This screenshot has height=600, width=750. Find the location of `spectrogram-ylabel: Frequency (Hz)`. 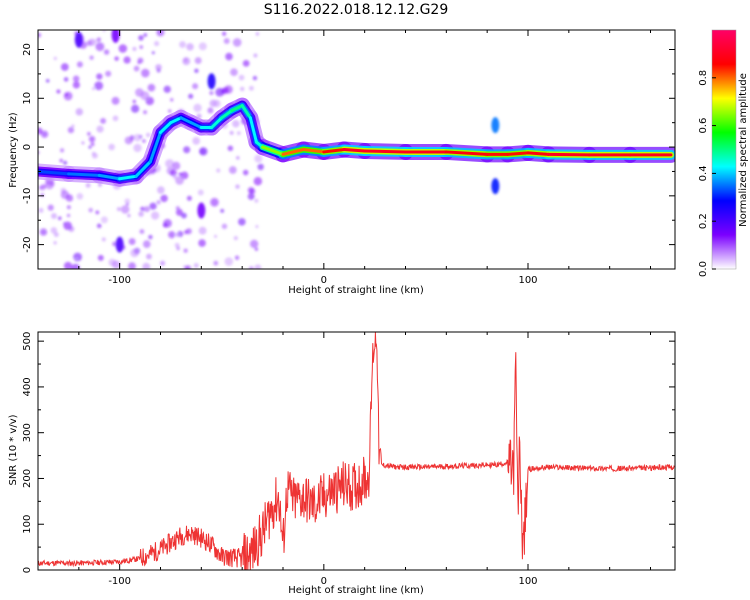

spectrogram-ylabel: Frequency (Hz) is located at coordinates (13, 150).